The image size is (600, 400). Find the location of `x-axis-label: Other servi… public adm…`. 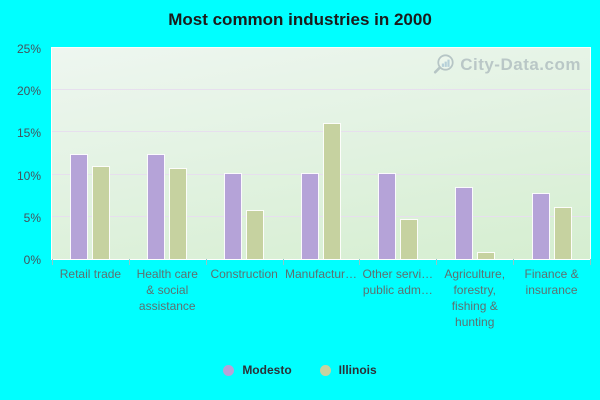

x-axis-label: Other servi… public adm… is located at coordinates (398, 282).